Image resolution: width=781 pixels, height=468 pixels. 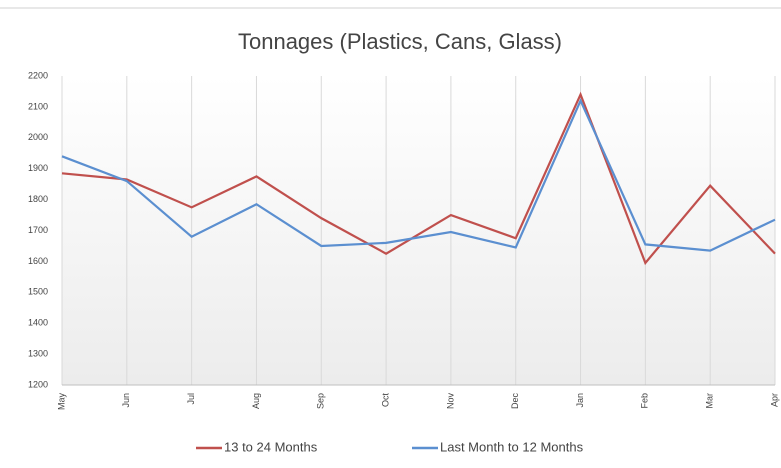 What do you see at coordinates (38, 292) in the screenshot?
I see `y-tick-label: 1500` at bounding box center [38, 292].